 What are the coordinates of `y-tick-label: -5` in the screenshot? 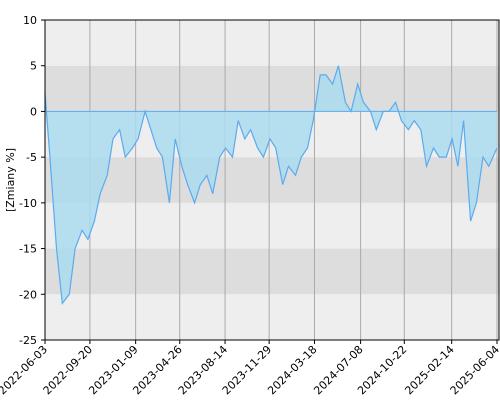 It's located at (31, 157).